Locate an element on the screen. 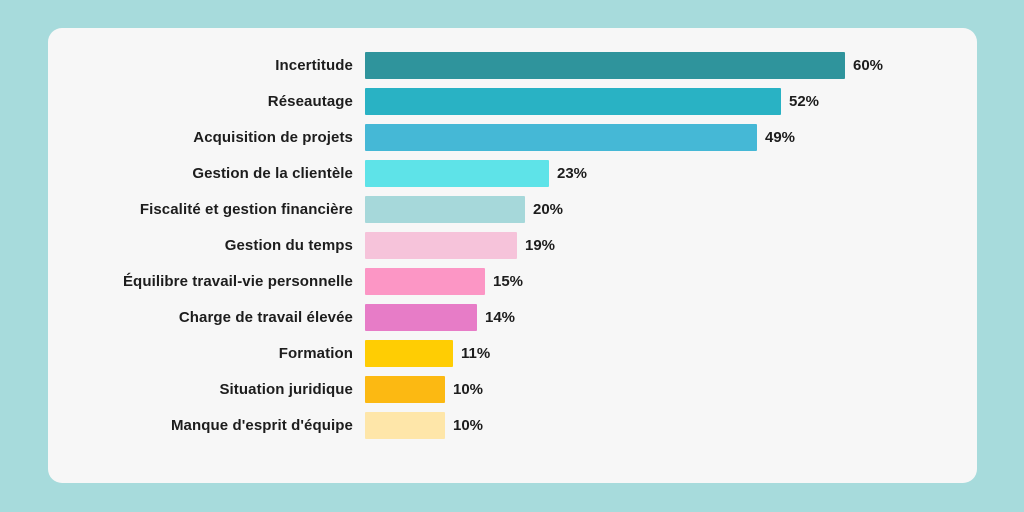 Image resolution: width=1024 pixels, height=512 pixels. value-label: 23% is located at coordinates (572, 173).